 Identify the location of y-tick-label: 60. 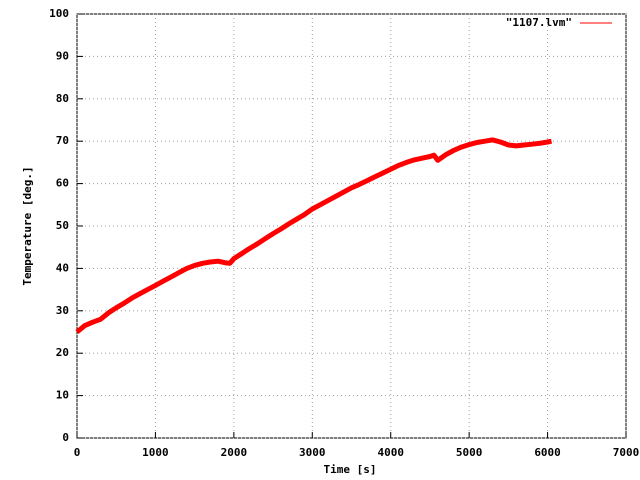
(62, 183).